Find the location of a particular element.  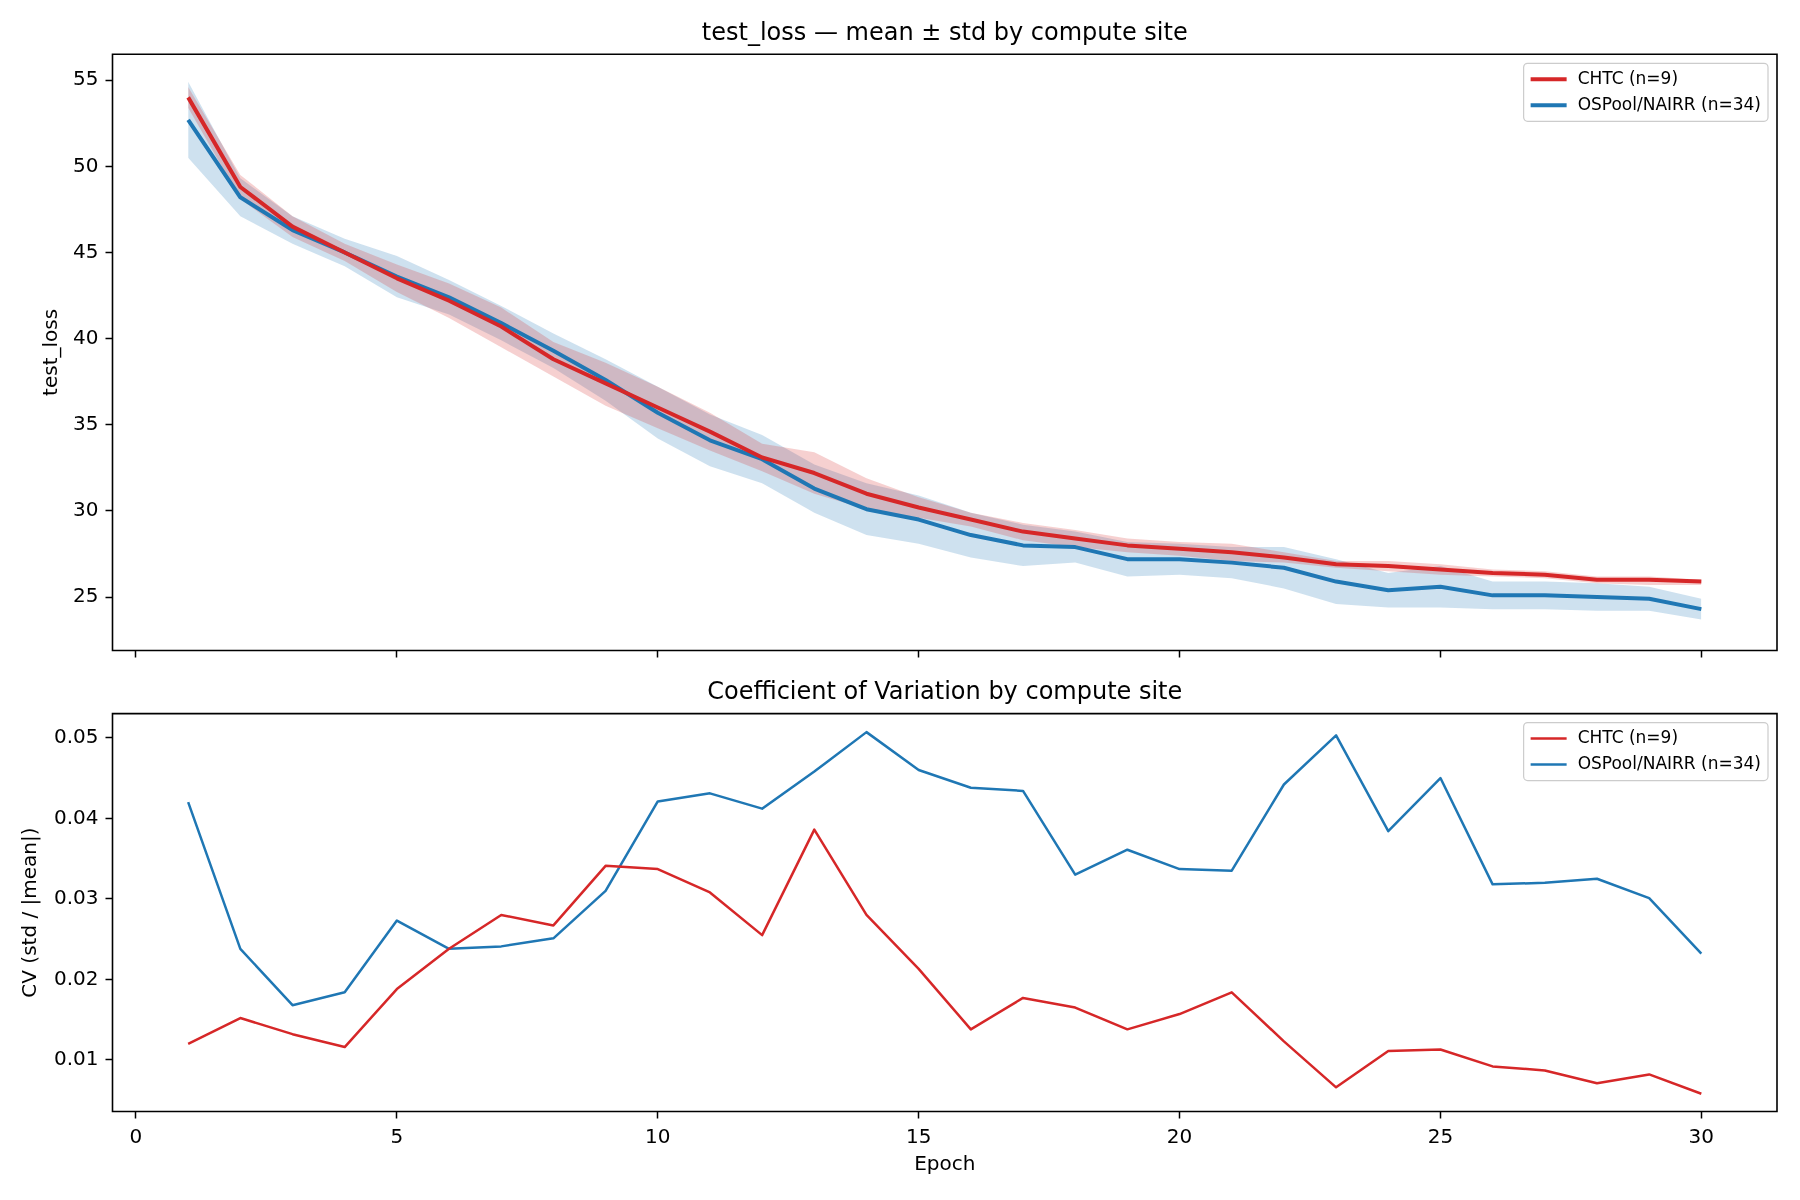

x-tick-label: 20 is located at coordinates (1179, 1135).